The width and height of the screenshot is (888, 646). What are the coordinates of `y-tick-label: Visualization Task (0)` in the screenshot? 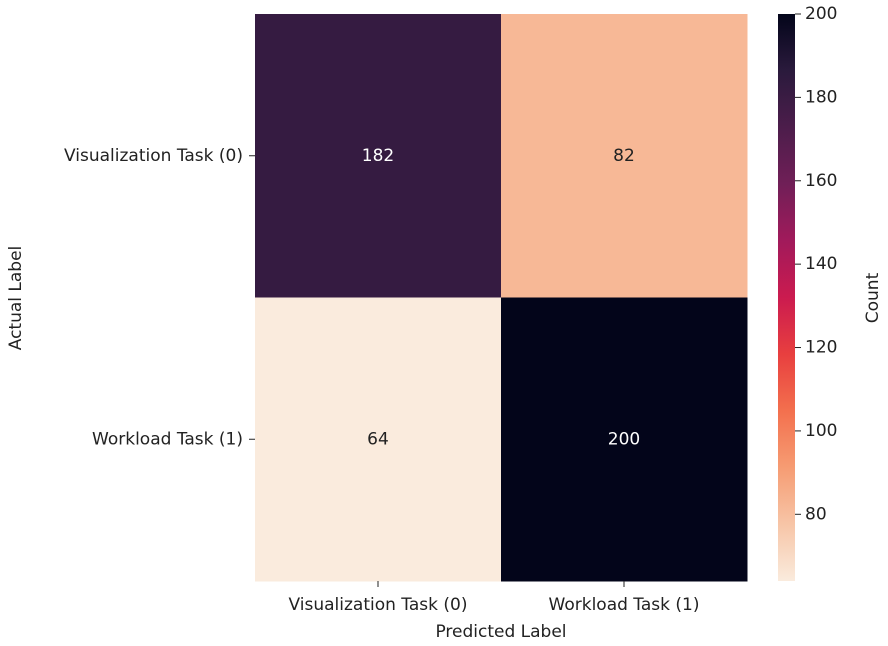 It's located at (153, 156).